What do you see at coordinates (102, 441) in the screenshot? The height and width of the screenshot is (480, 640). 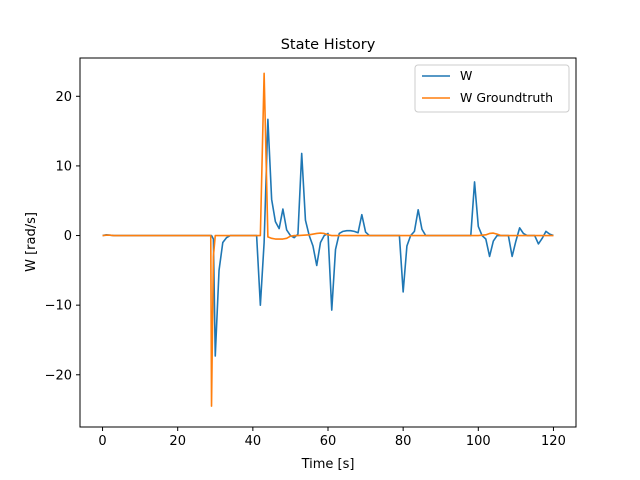 I see `x-tick-label: 0` at bounding box center [102, 441].